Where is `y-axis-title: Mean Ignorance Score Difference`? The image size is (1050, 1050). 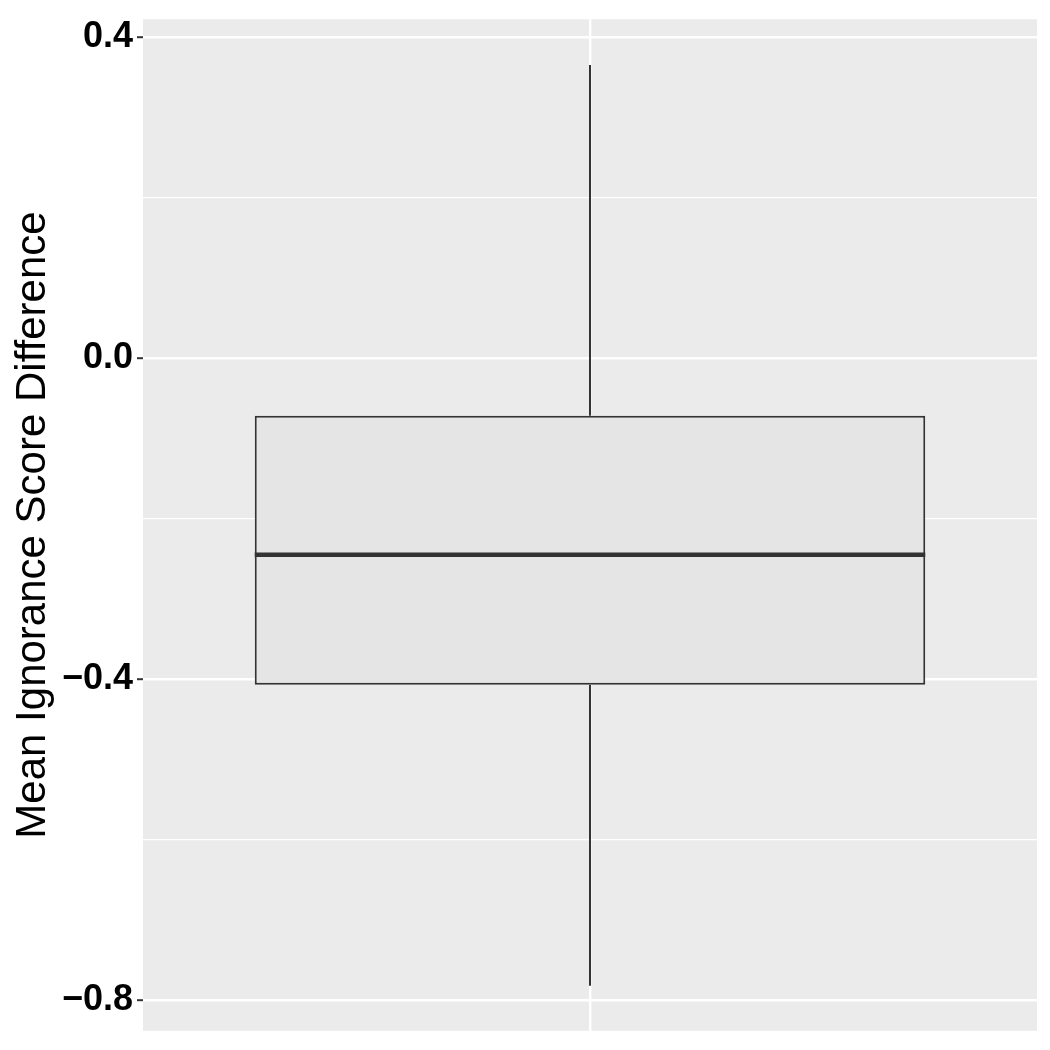 y-axis-title: Mean Ignorance Score Difference is located at coordinates (30, 525).